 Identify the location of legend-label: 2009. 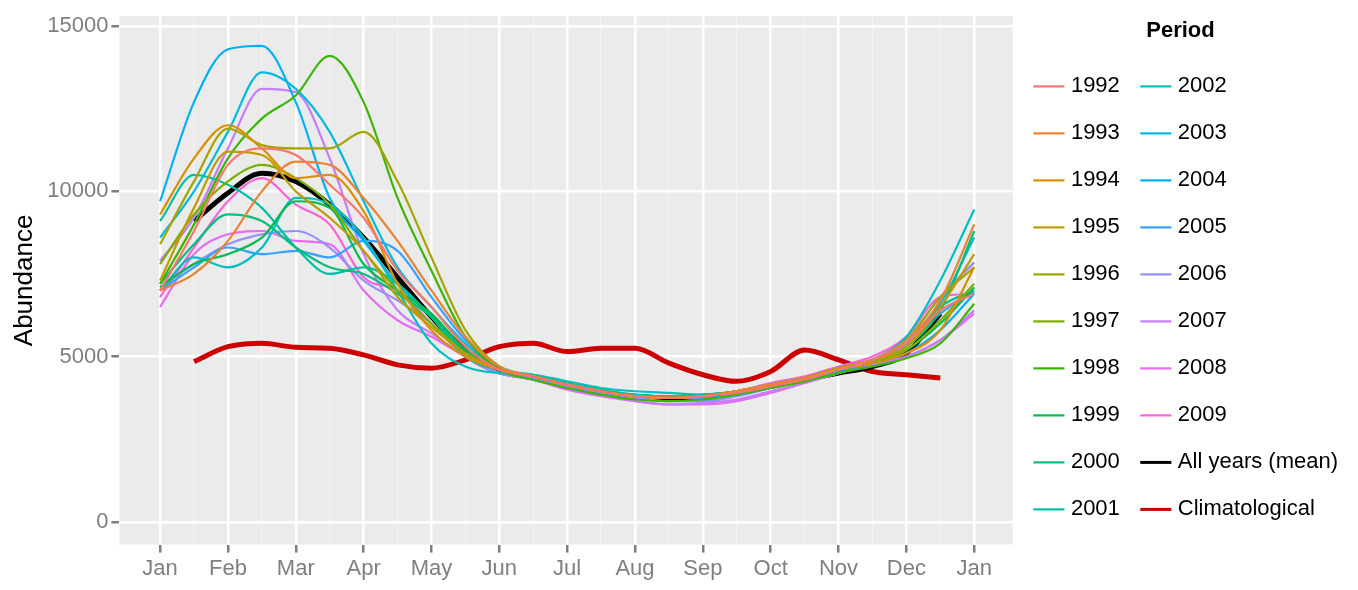
(1202, 414).